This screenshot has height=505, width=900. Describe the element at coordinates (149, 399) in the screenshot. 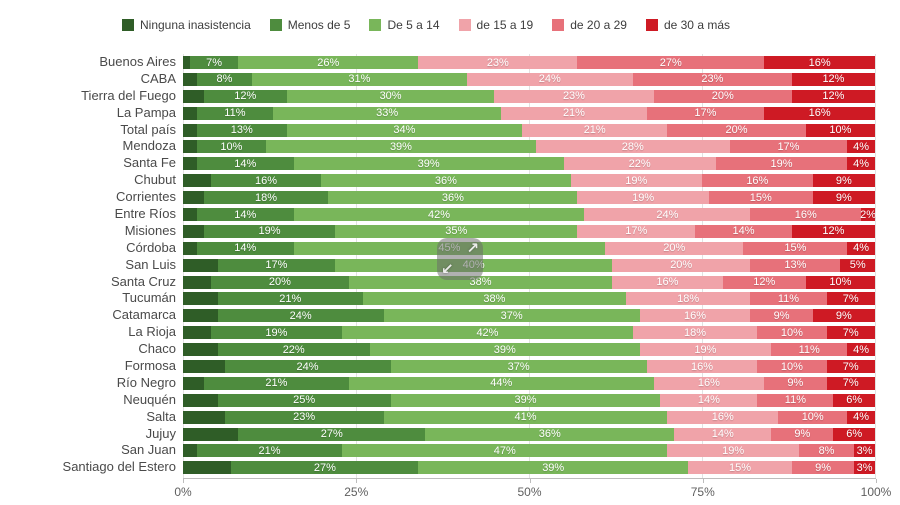

I see `row-label: Neuquén` at that location.